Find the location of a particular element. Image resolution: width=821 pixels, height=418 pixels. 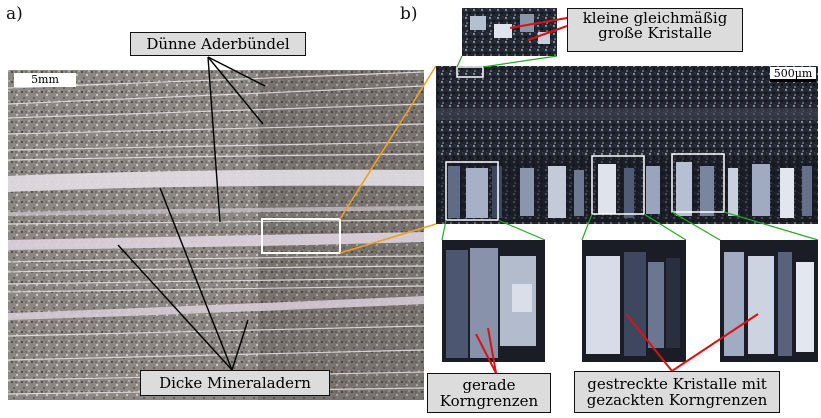

scalebar-a: 5mm is located at coordinates (45, 80).